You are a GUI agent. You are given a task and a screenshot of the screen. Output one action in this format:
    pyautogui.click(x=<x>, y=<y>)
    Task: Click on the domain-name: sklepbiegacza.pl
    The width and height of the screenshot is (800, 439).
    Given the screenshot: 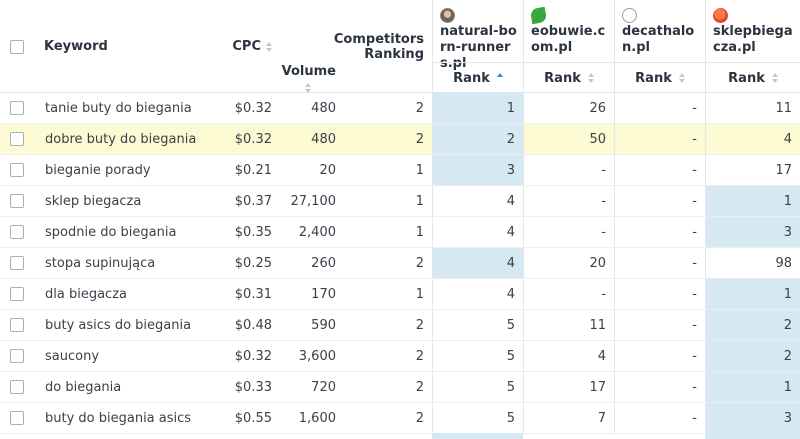 What is the action you would take?
    pyautogui.click(x=753, y=39)
    